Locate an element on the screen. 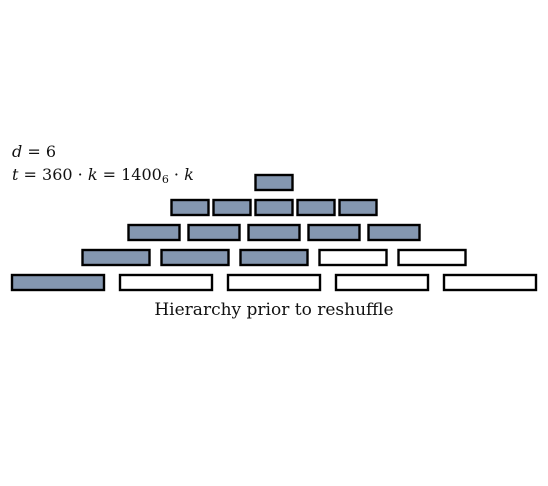 The height and width of the screenshot is (486, 548). time-equation: t = 360 · k = 14006 · k is located at coordinates (103, 176).